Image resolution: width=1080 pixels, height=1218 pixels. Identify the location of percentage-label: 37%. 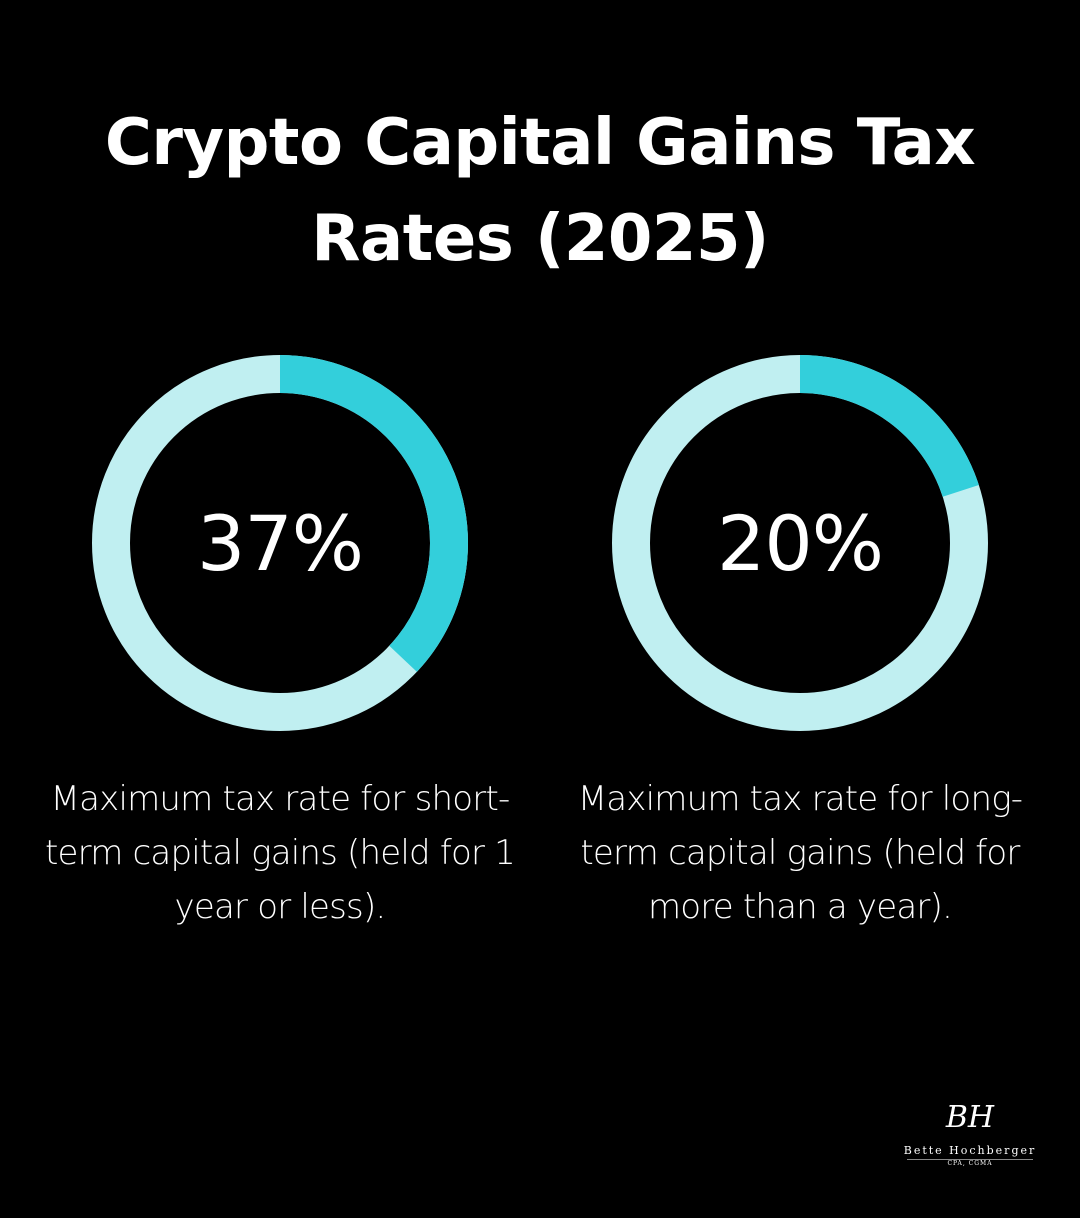
(280, 543).